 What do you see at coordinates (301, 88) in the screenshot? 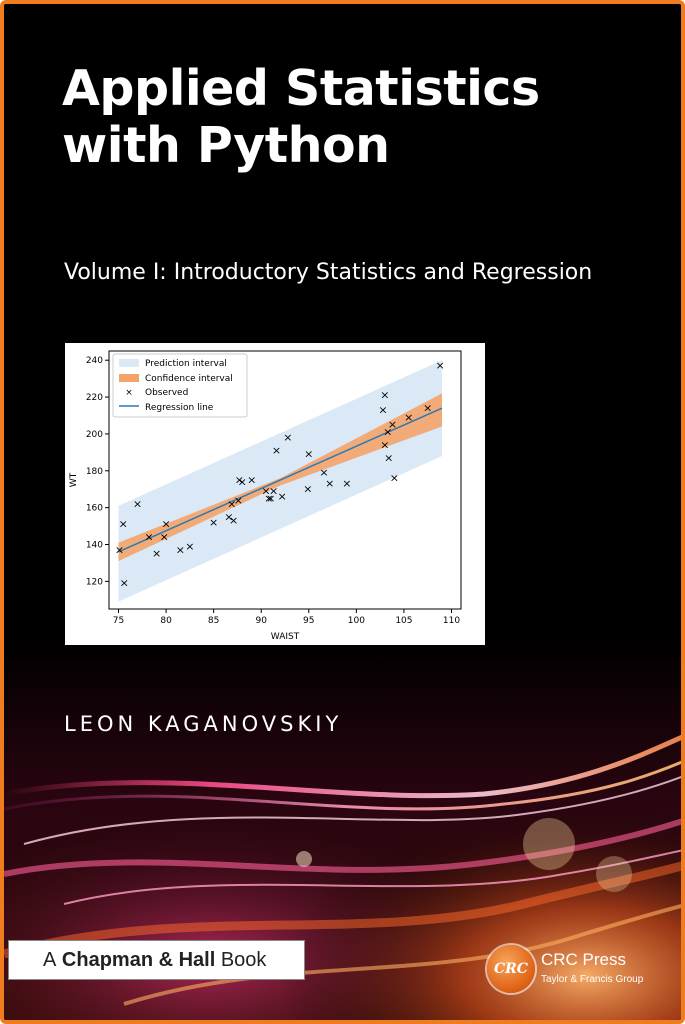
I see `title-line-1: Applied Statistics` at bounding box center [301, 88].